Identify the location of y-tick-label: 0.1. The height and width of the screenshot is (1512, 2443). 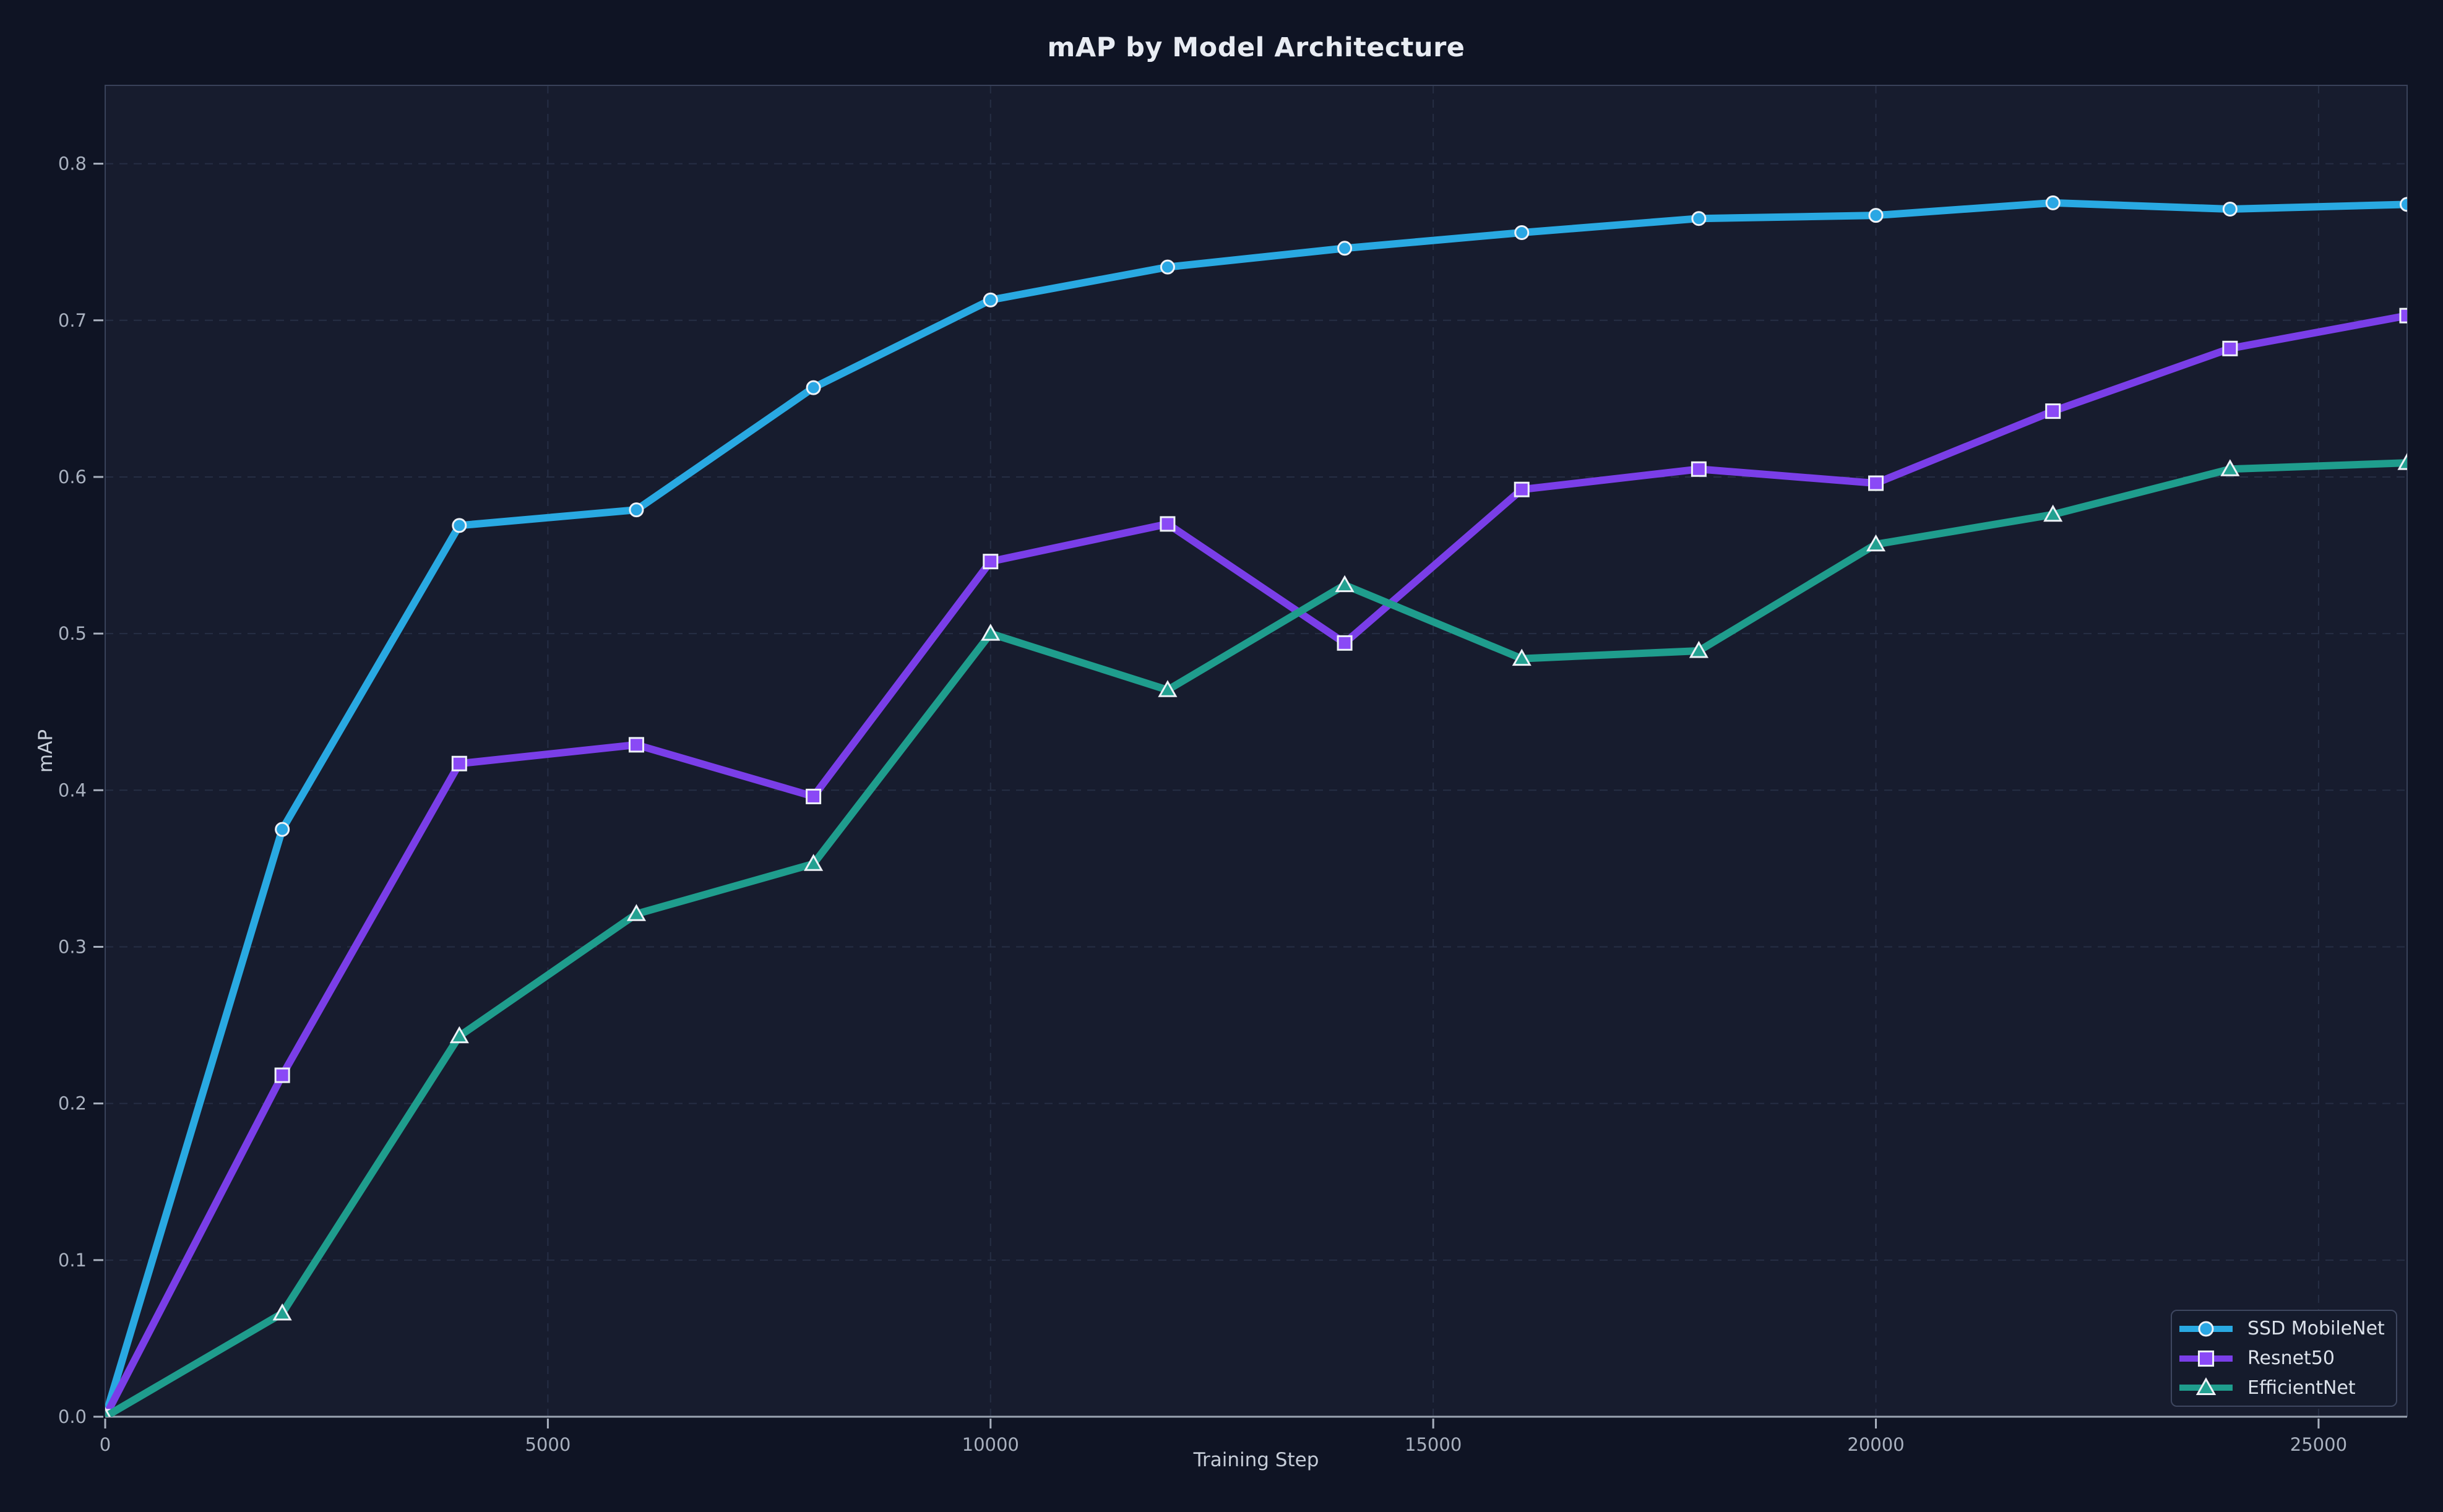
(72, 1260).